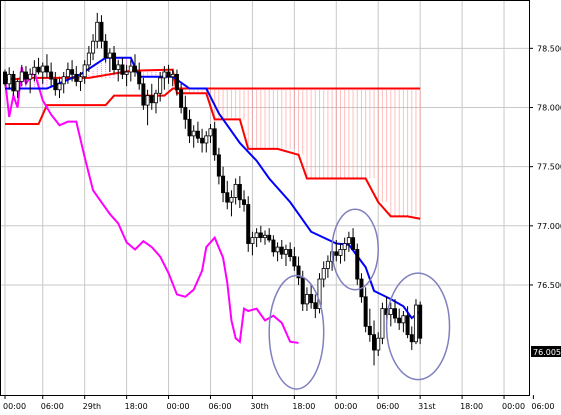 The width and height of the screenshot is (561, 415). Describe the element at coordinates (549, 285) in the screenshot. I see `y-tick-label: 76.500` at that location.